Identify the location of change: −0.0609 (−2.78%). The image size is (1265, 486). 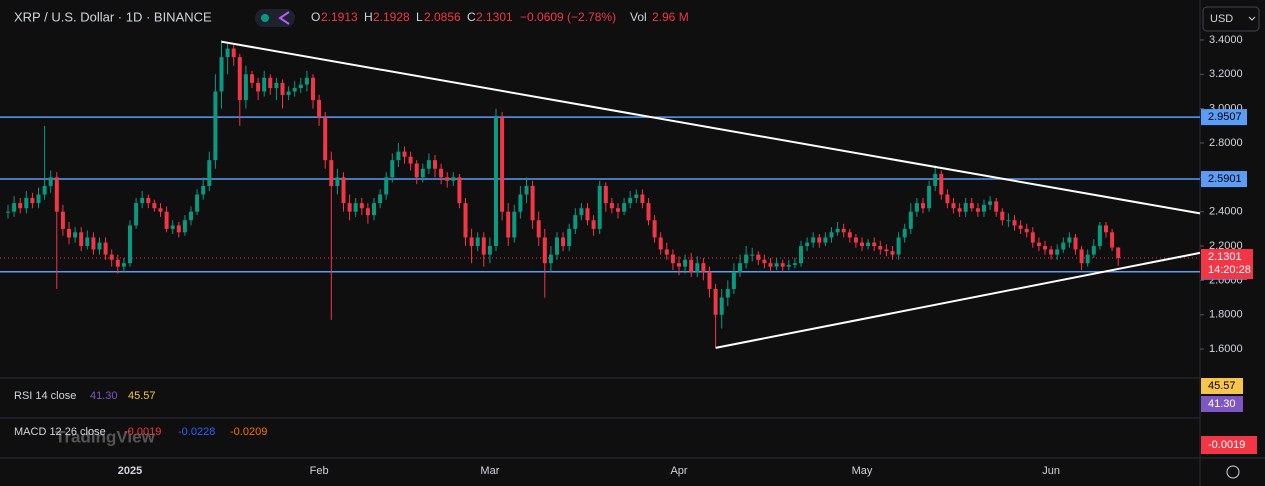
(568, 17).